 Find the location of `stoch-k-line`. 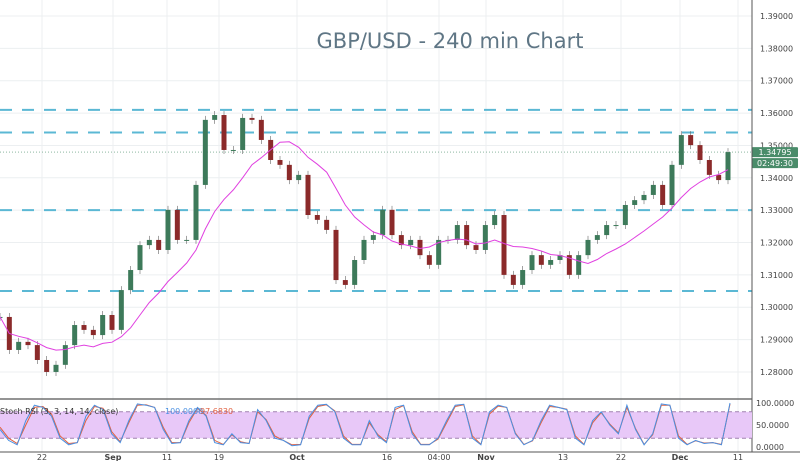

stoch-k-line is located at coordinates (365, 424).